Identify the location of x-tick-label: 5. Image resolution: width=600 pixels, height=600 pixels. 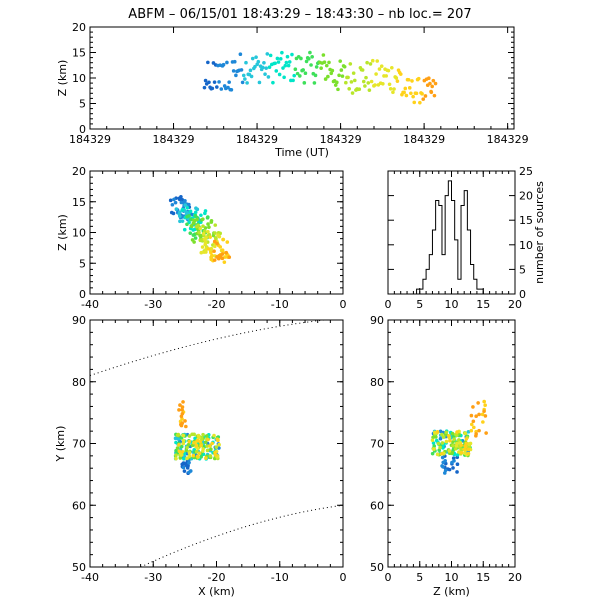
(419, 577).